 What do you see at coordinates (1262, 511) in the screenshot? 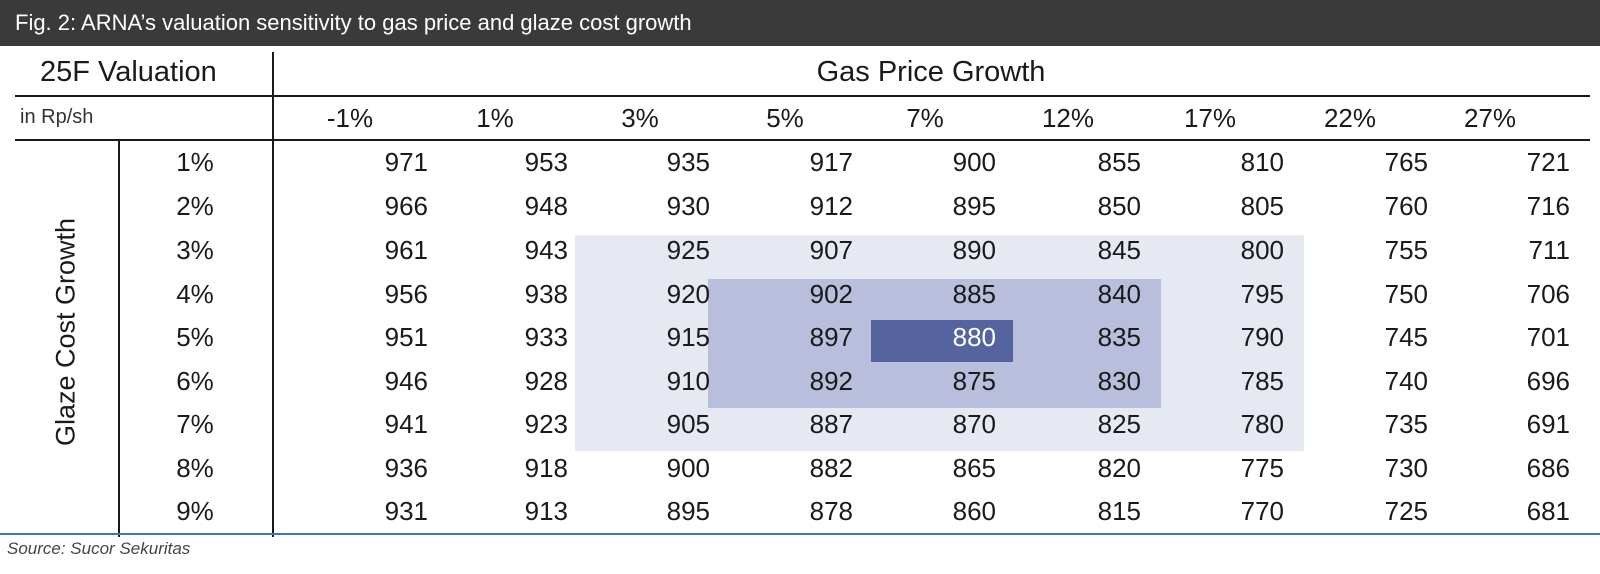
I see `table-cell: 770` at bounding box center [1262, 511].